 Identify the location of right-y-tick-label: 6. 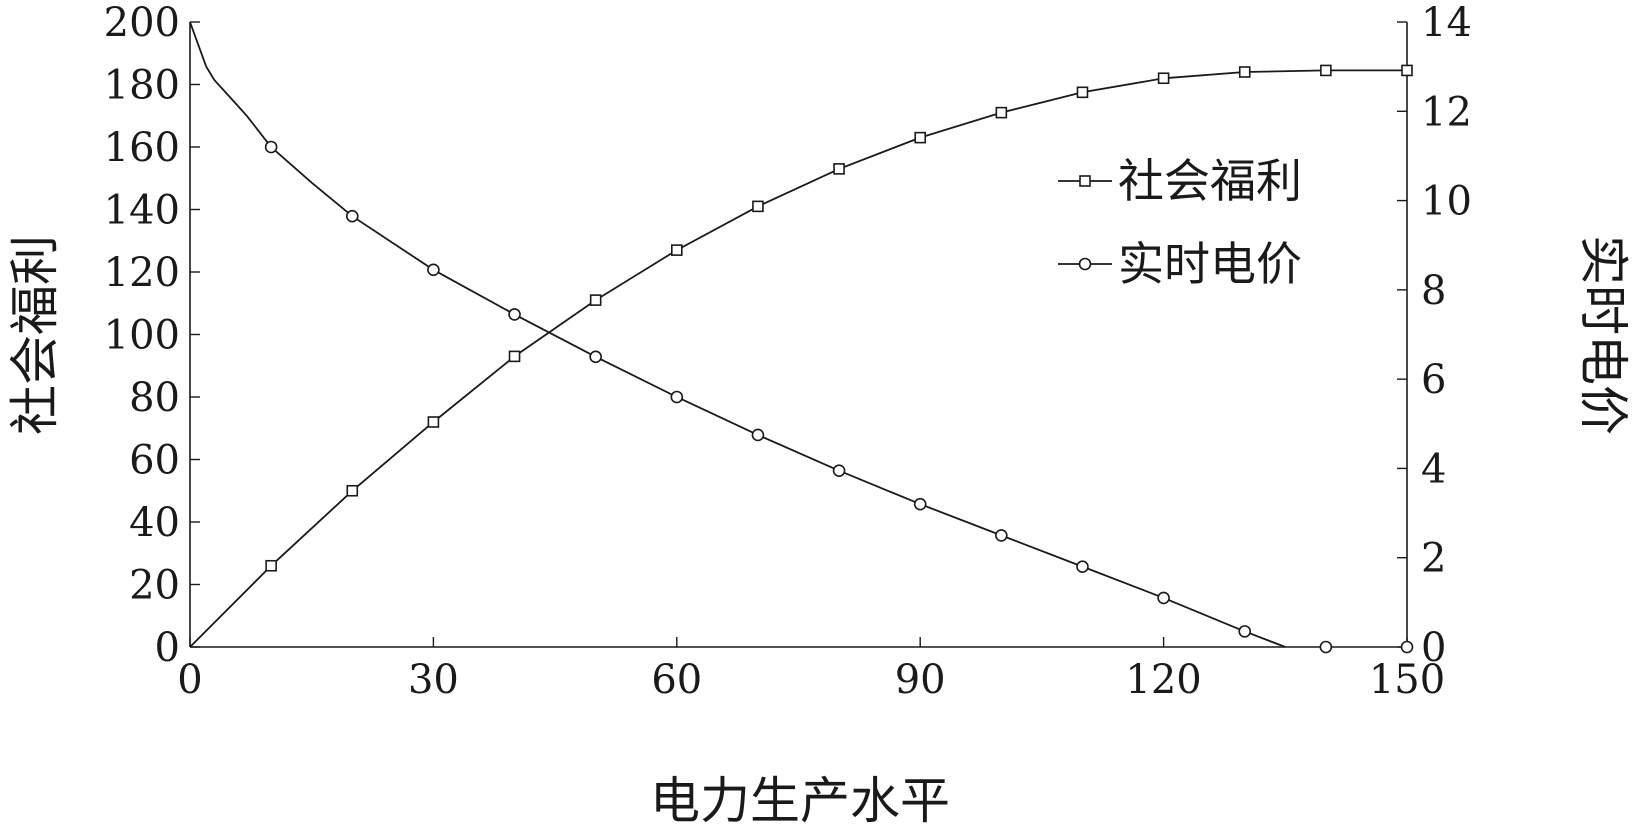
(1433, 380).